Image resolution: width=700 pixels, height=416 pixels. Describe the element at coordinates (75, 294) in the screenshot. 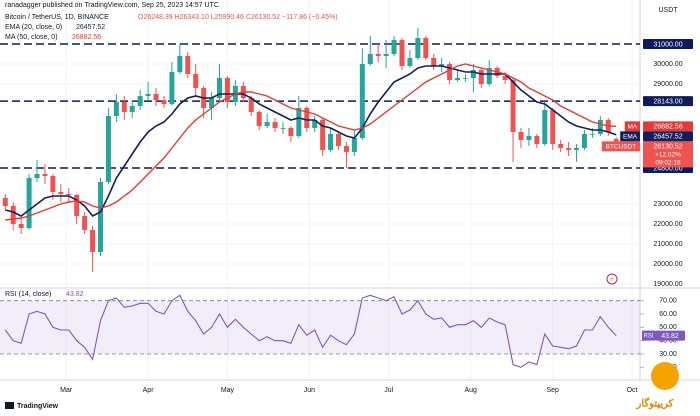

I see `rsi-value: 43.82` at that location.